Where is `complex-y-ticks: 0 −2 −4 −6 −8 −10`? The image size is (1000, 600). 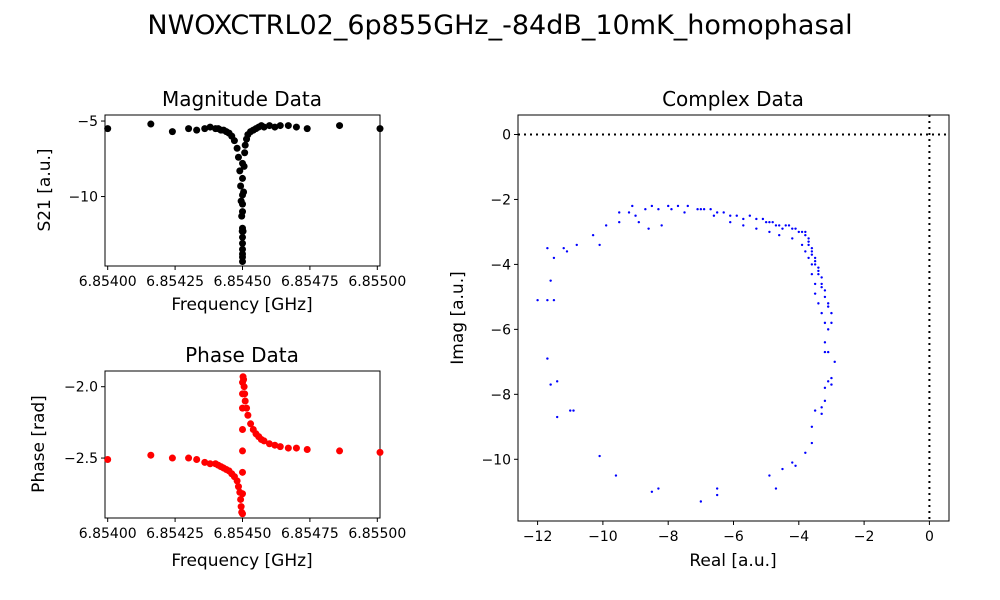 complex-y-ticks: 0 −2 −4 −6 −8 −10 is located at coordinates (499, 297).